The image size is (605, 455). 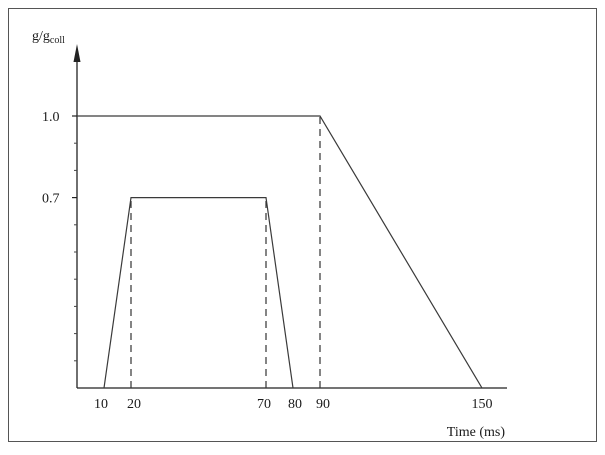 What do you see at coordinates (51, 117) in the screenshot?
I see `y-tick-label-1-0: 1.0` at bounding box center [51, 117].